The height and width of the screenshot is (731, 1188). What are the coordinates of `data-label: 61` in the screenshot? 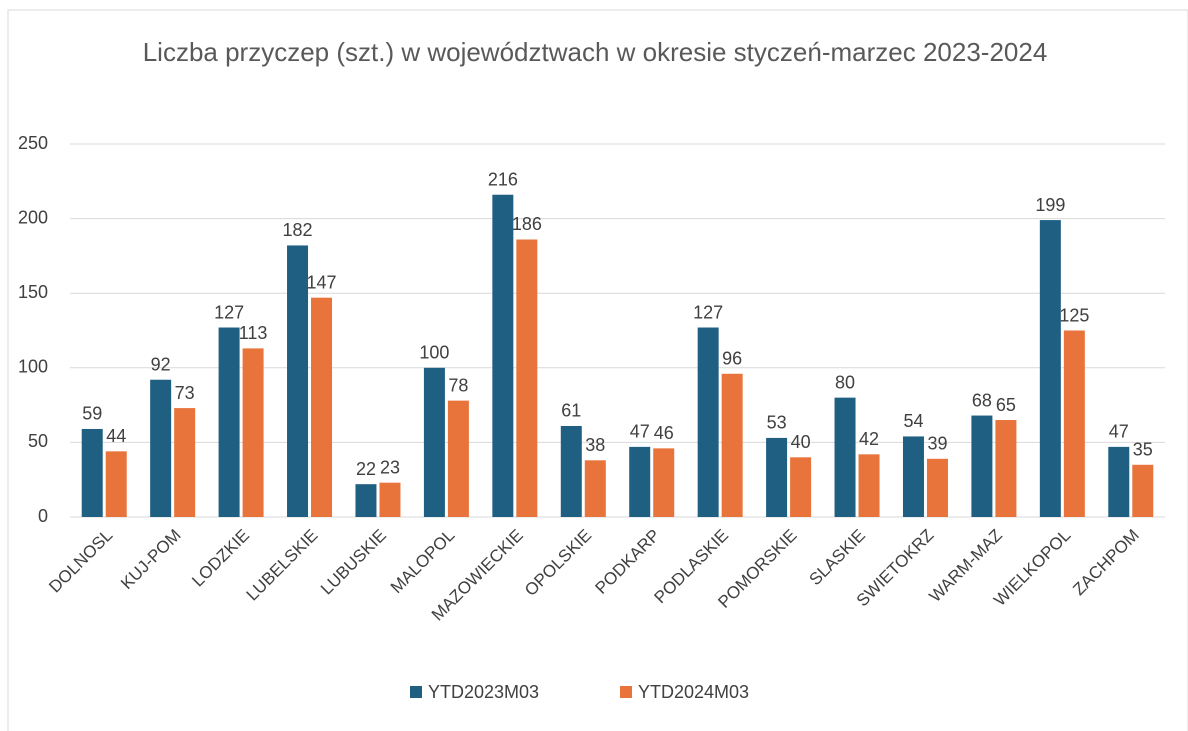 It's located at (571, 411).